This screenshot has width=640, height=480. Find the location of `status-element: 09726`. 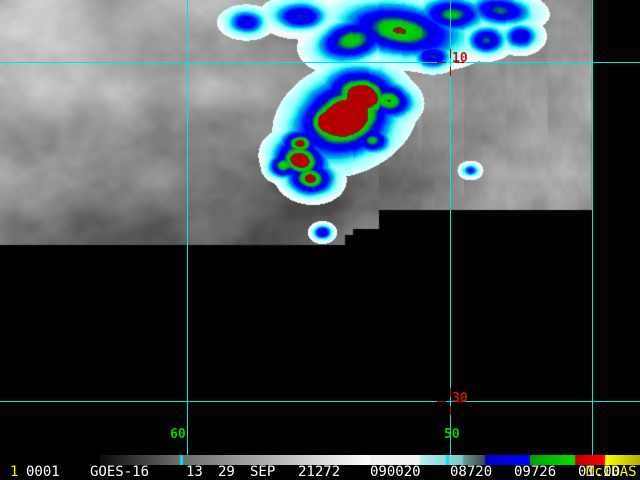

status-element: 09726 is located at coordinates (535, 472).